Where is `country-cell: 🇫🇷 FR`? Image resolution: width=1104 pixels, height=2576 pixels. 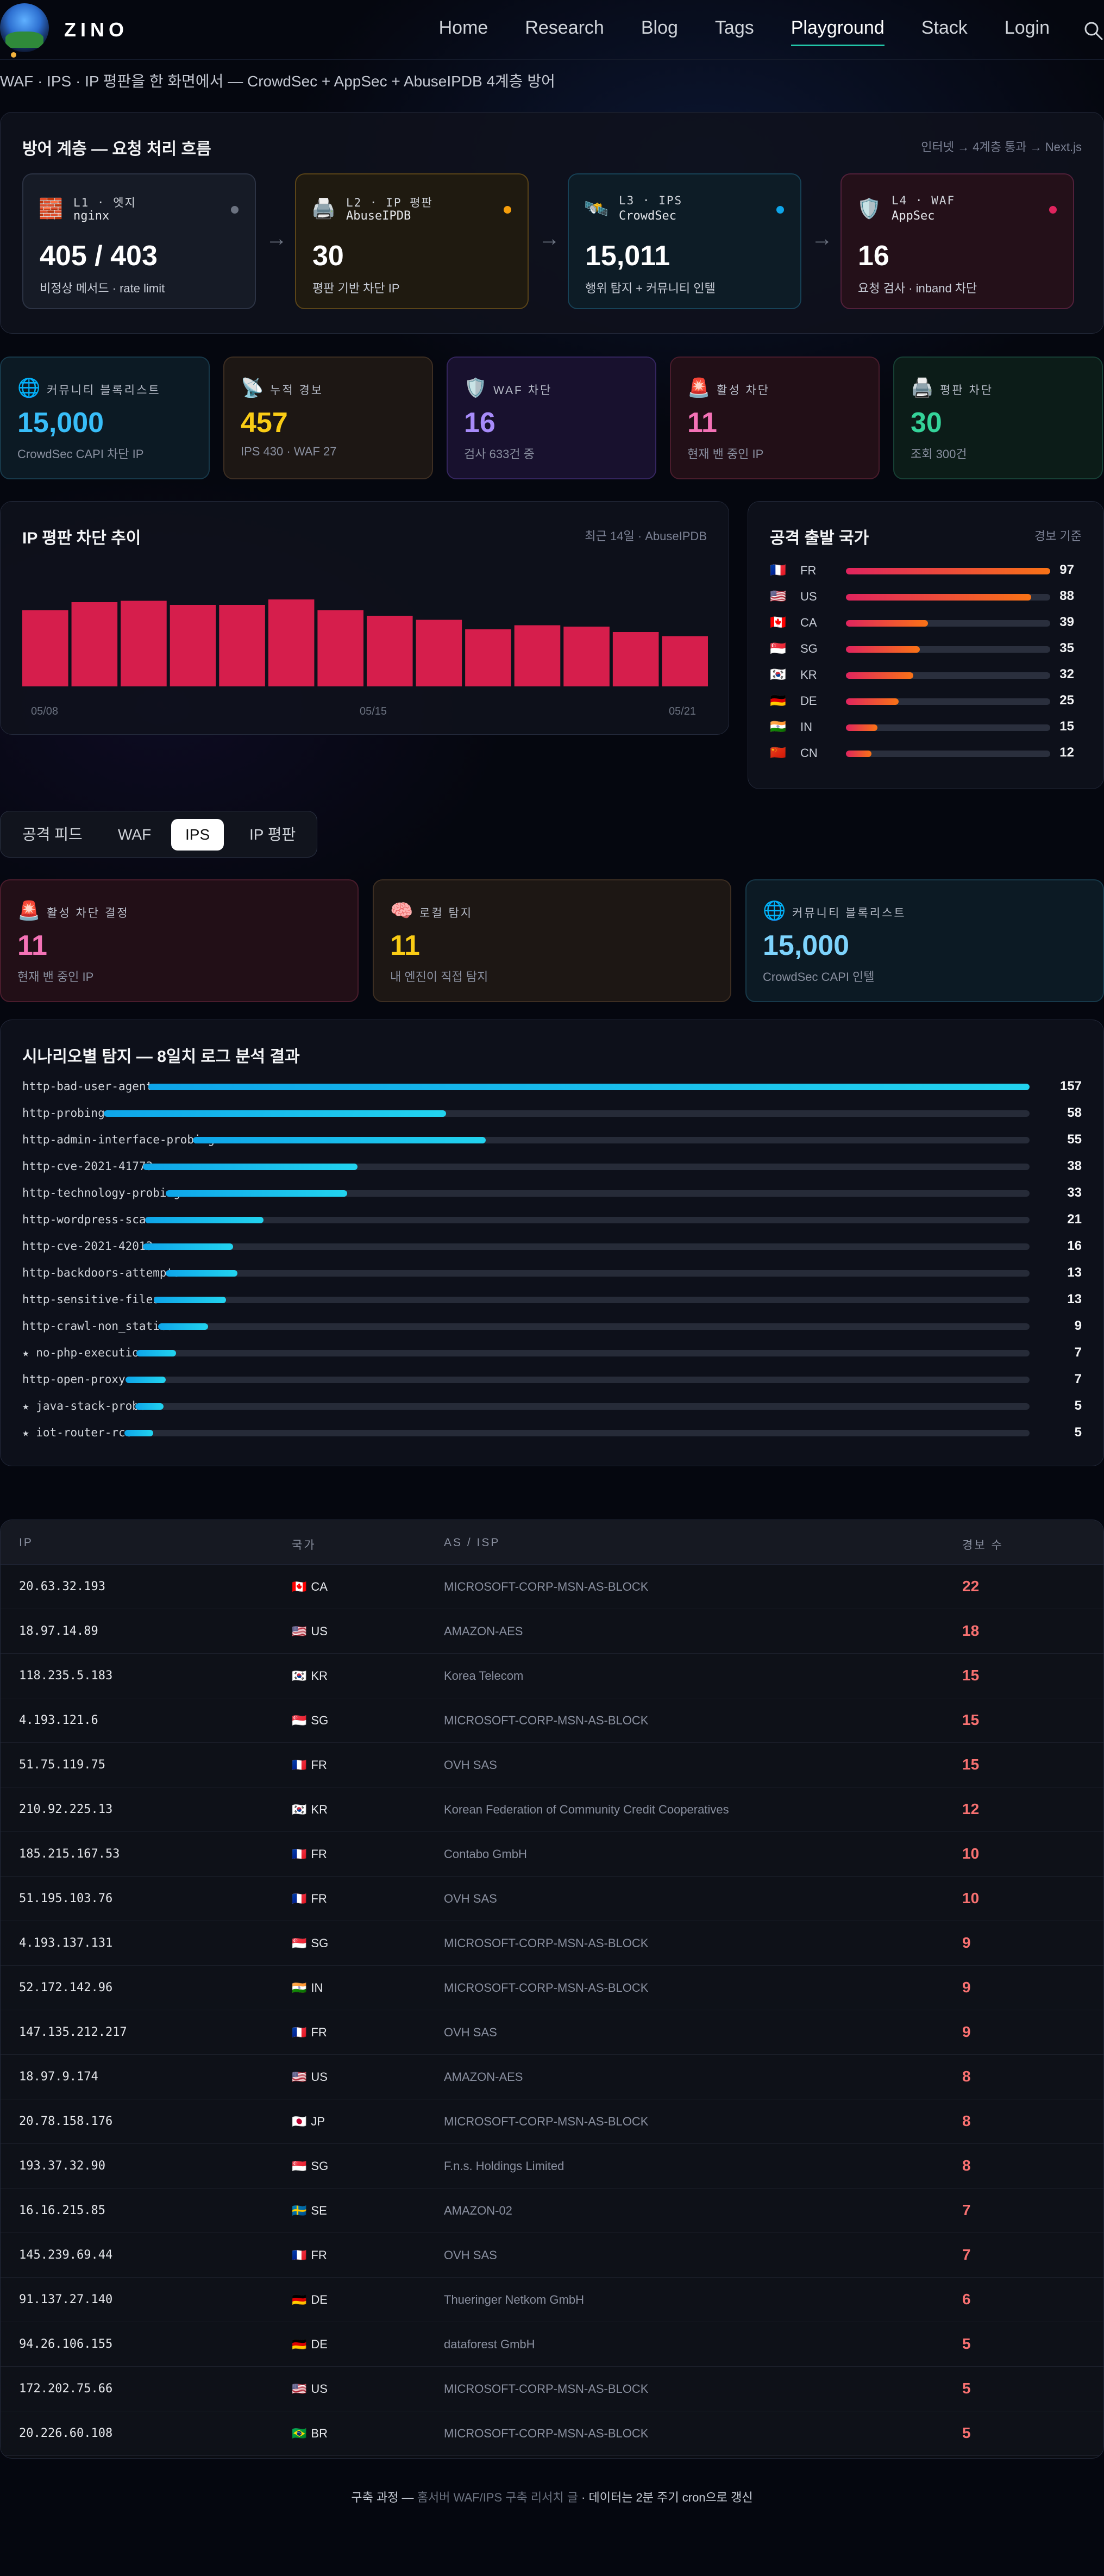
country-cell: 🇫🇷 FR is located at coordinates (309, 1899).